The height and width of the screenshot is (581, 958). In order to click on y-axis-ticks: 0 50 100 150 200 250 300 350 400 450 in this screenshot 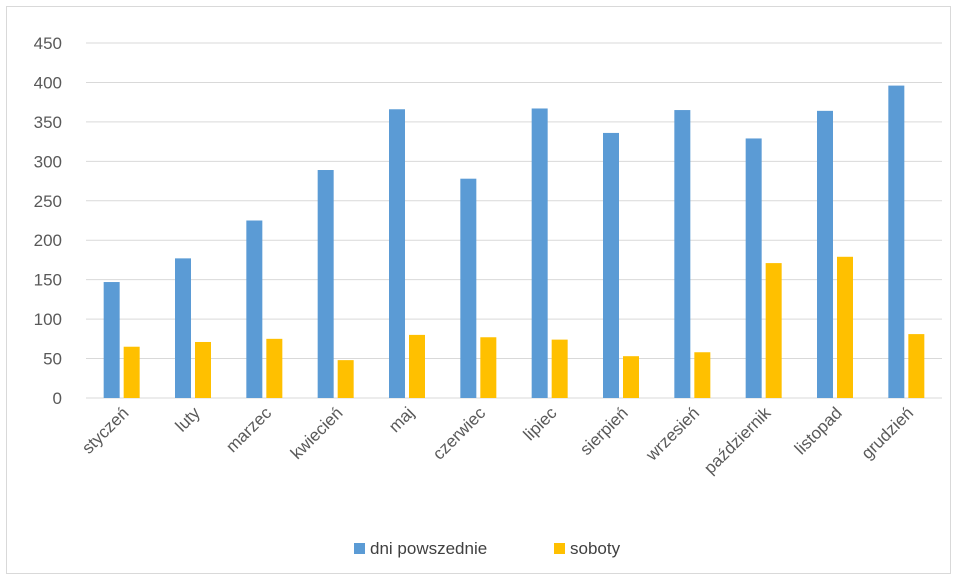, I will do `click(48, 221)`.